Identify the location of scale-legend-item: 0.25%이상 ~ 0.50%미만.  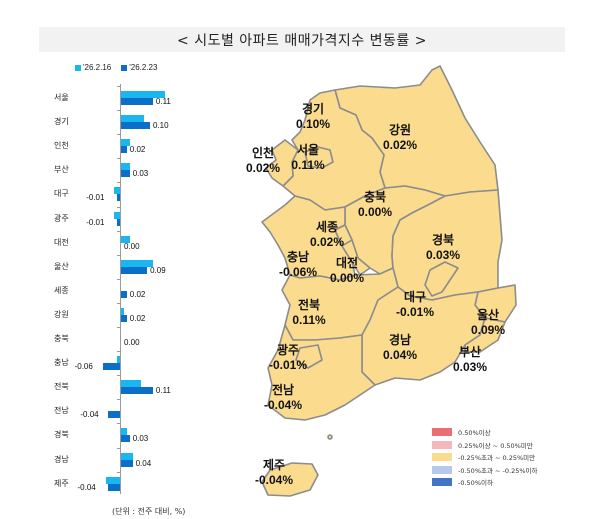
(485, 445).